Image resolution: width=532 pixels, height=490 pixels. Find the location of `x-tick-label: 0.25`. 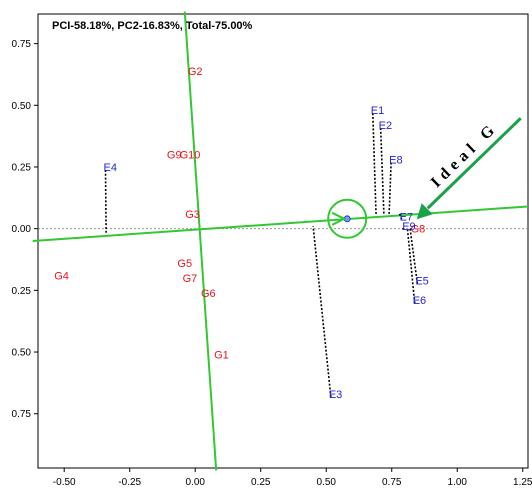

x-tick-label: 0.25 is located at coordinates (261, 482).